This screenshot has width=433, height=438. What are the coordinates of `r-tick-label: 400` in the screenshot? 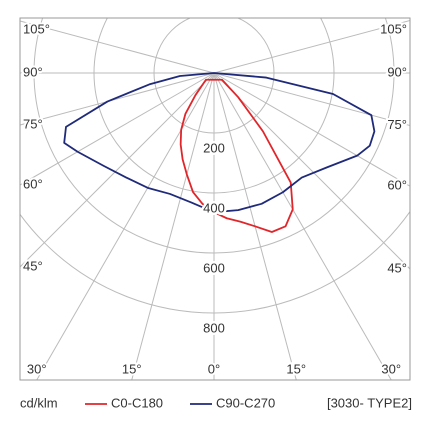 It's located at (214, 207).